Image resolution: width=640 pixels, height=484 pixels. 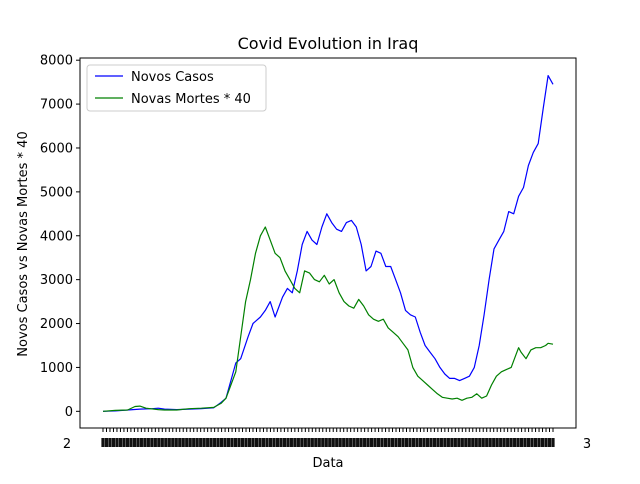 What do you see at coordinates (56, 105) in the screenshot?
I see `y-tick-label: 7000` at bounding box center [56, 105].